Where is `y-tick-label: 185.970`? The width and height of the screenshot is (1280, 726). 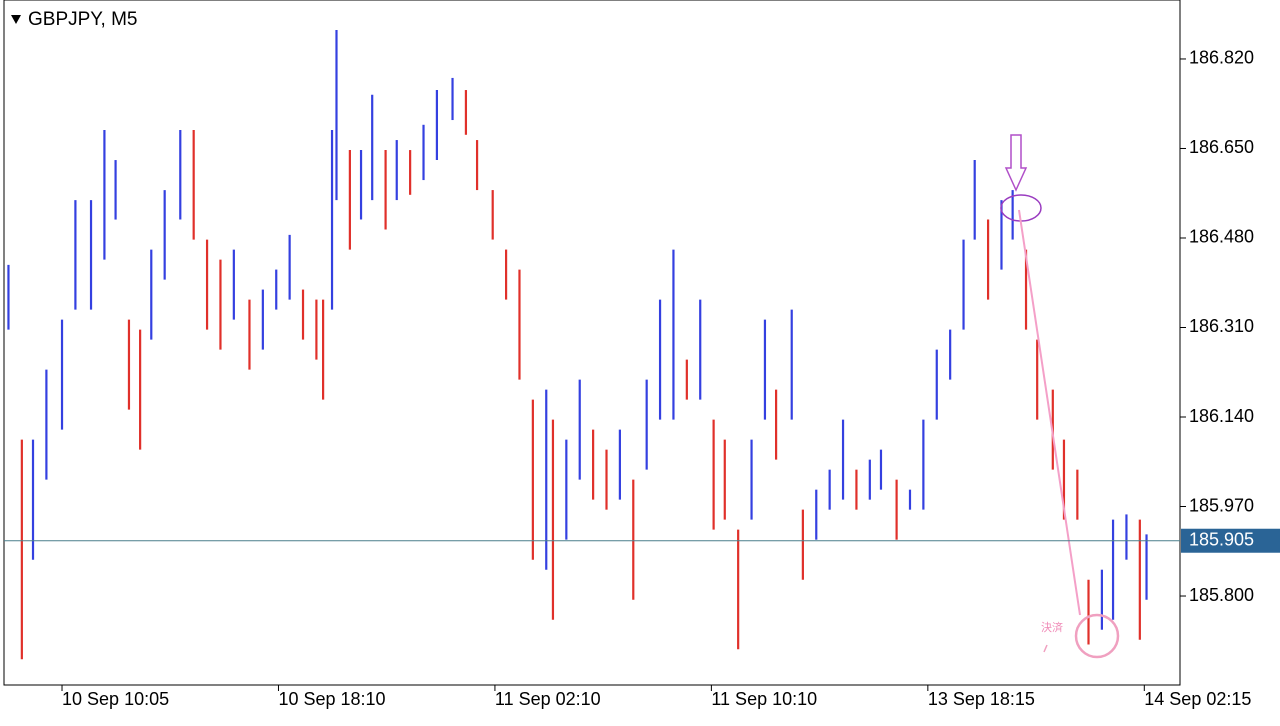
y-tick-label: 185.970 is located at coordinates (1221, 505).